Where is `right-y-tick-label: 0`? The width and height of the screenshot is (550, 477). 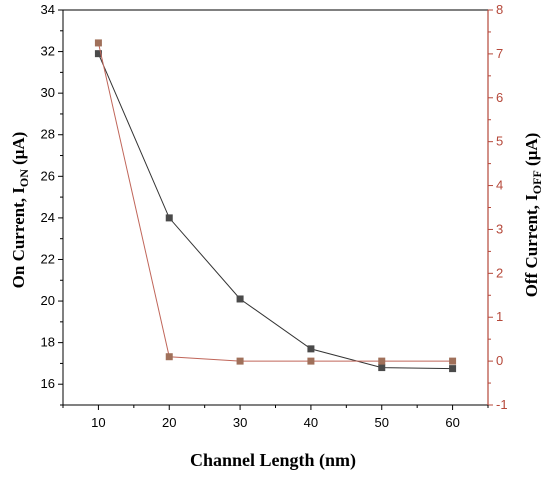 right-y-tick-label: 0 is located at coordinates (499, 360).